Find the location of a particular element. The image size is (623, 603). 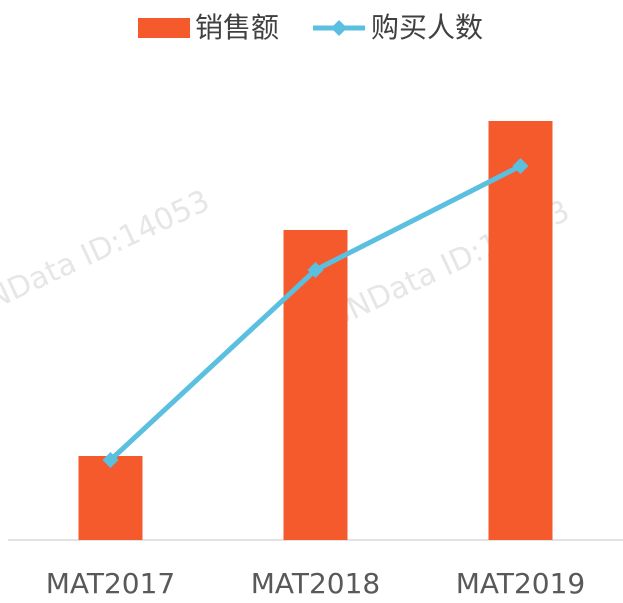

legend-swatch is located at coordinates (164, 28).